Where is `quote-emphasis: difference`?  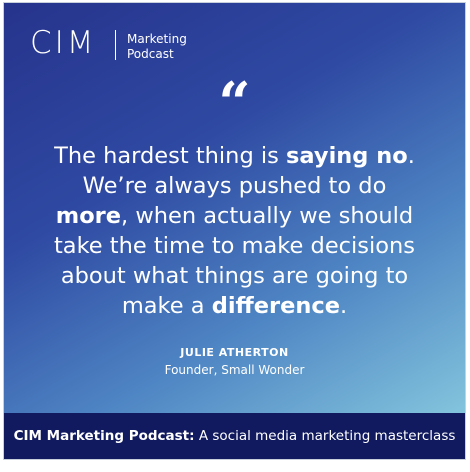 quote-emphasis: difference is located at coordinates (275, 306).